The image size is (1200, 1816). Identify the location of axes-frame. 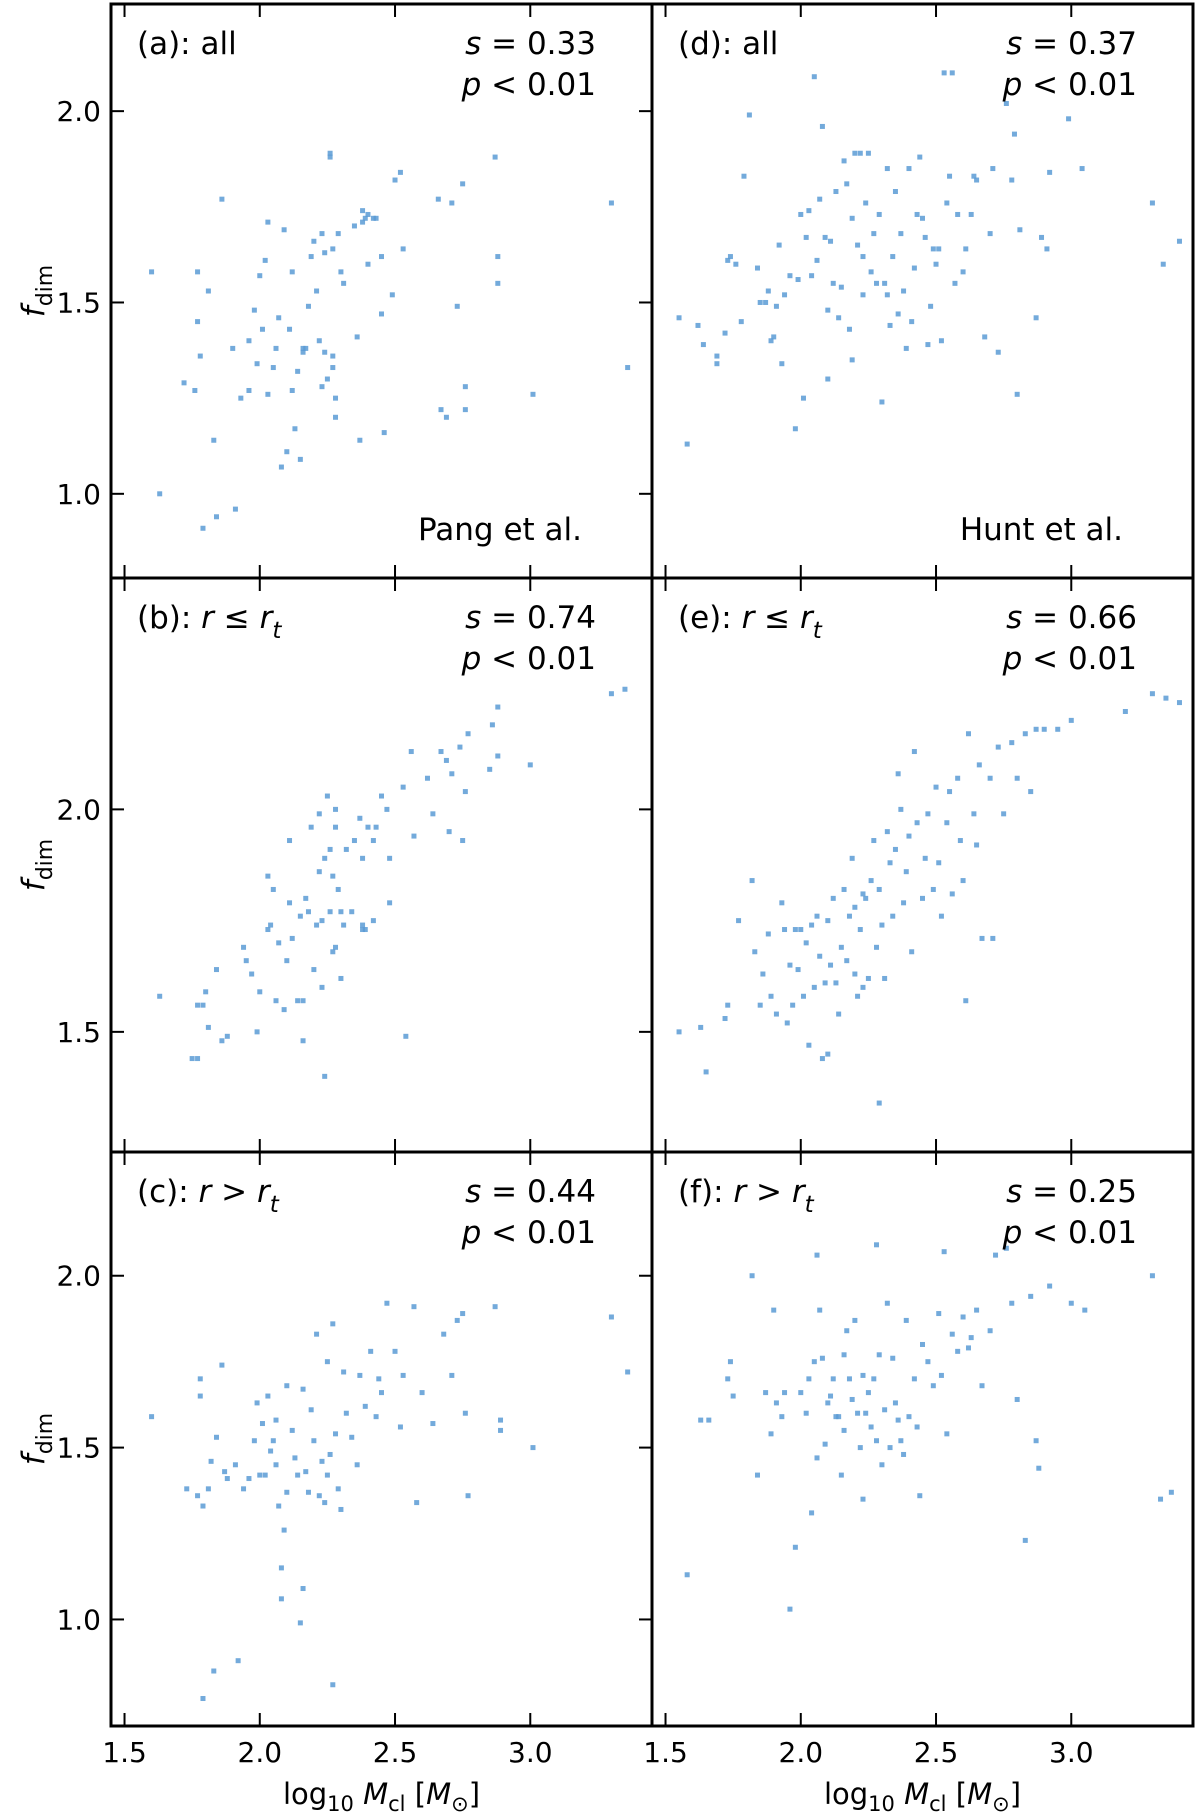
(922, 1439).